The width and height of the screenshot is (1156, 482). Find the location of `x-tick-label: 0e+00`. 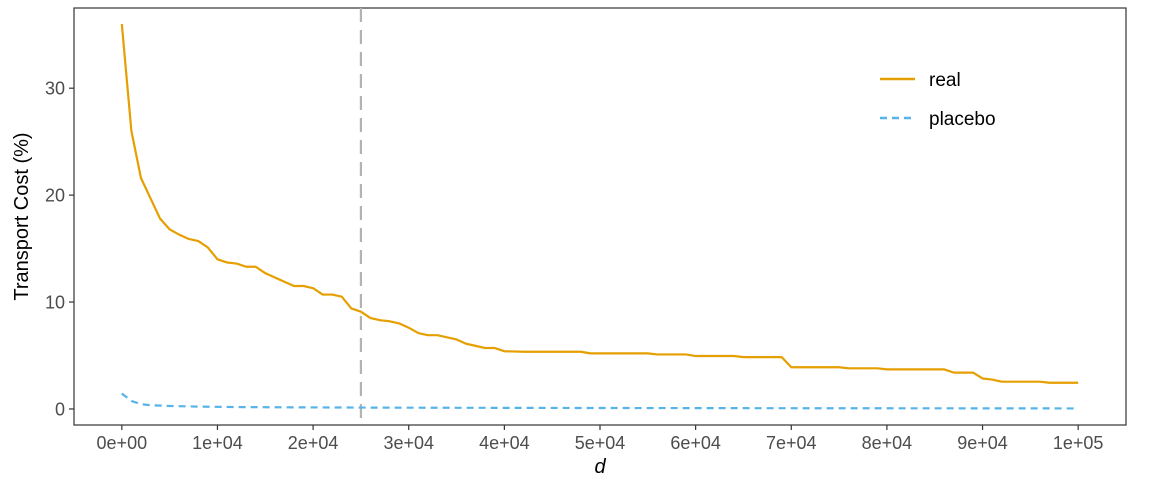

x-tick-label: 0e+00 is located at coordinates (122, 443).